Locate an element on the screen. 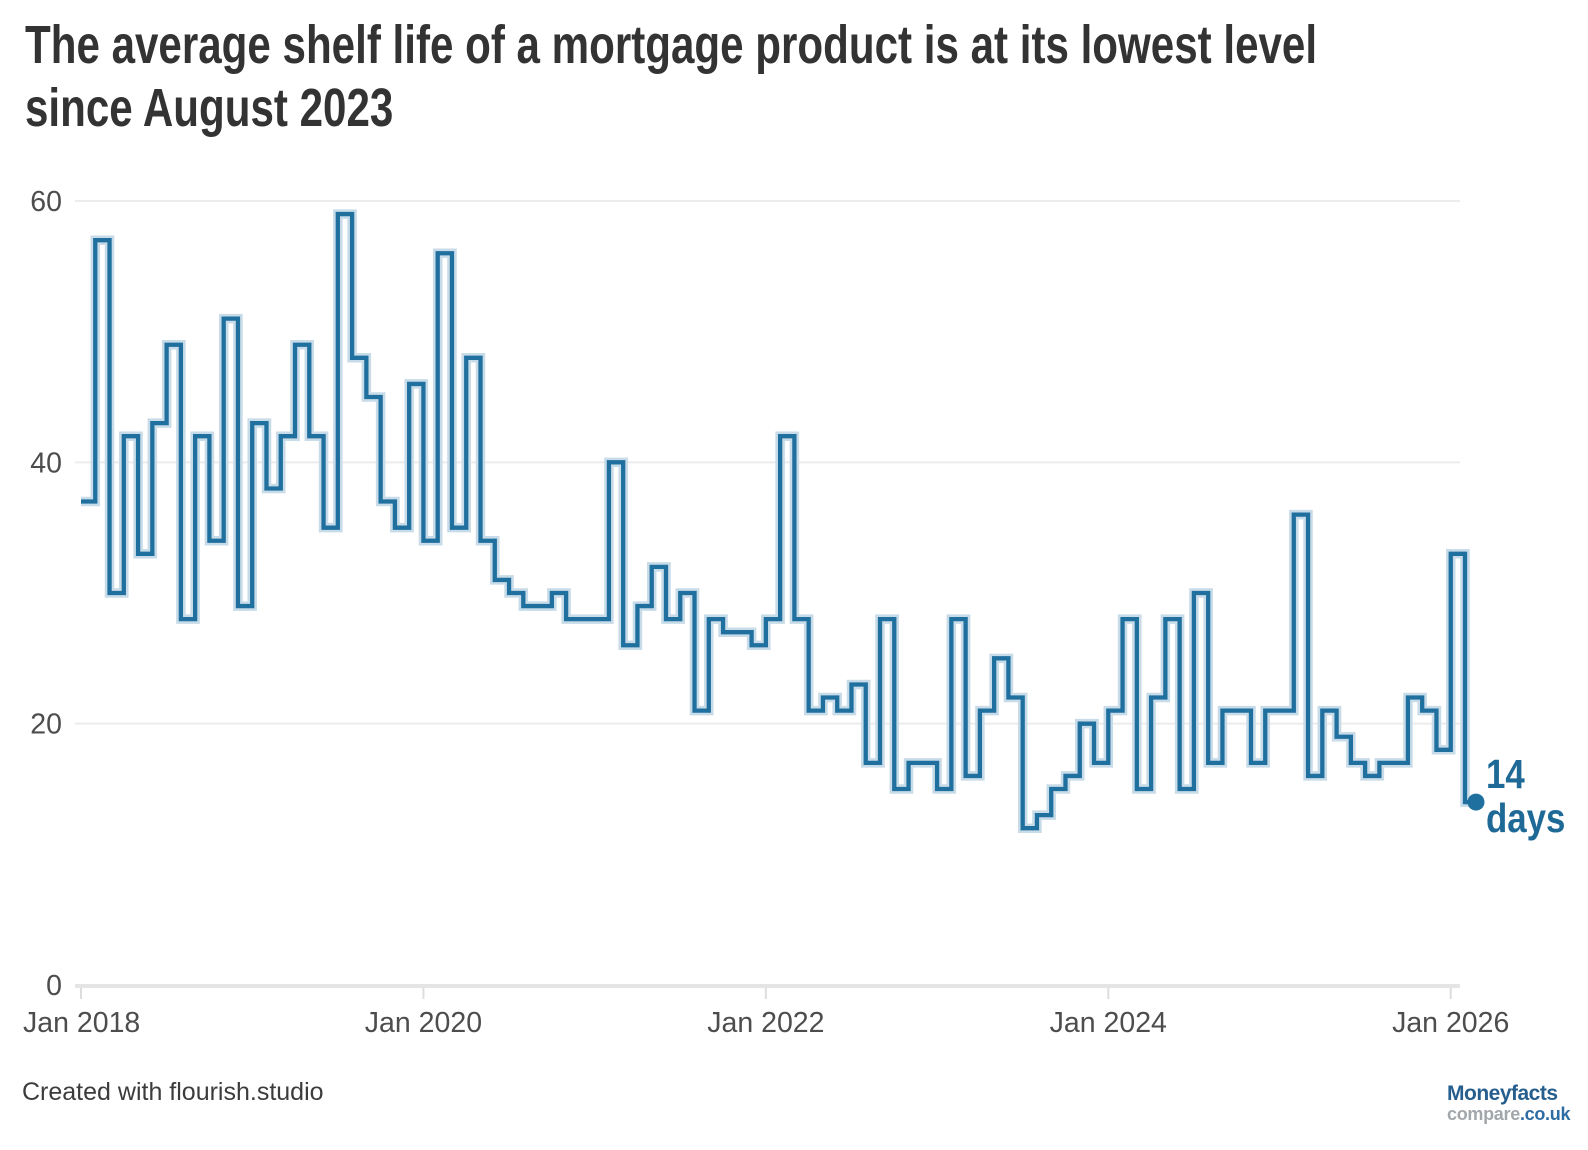 This screenshot has height=1150, width=1588. y-tick-label: 20 is located at coordinates (46, 725).